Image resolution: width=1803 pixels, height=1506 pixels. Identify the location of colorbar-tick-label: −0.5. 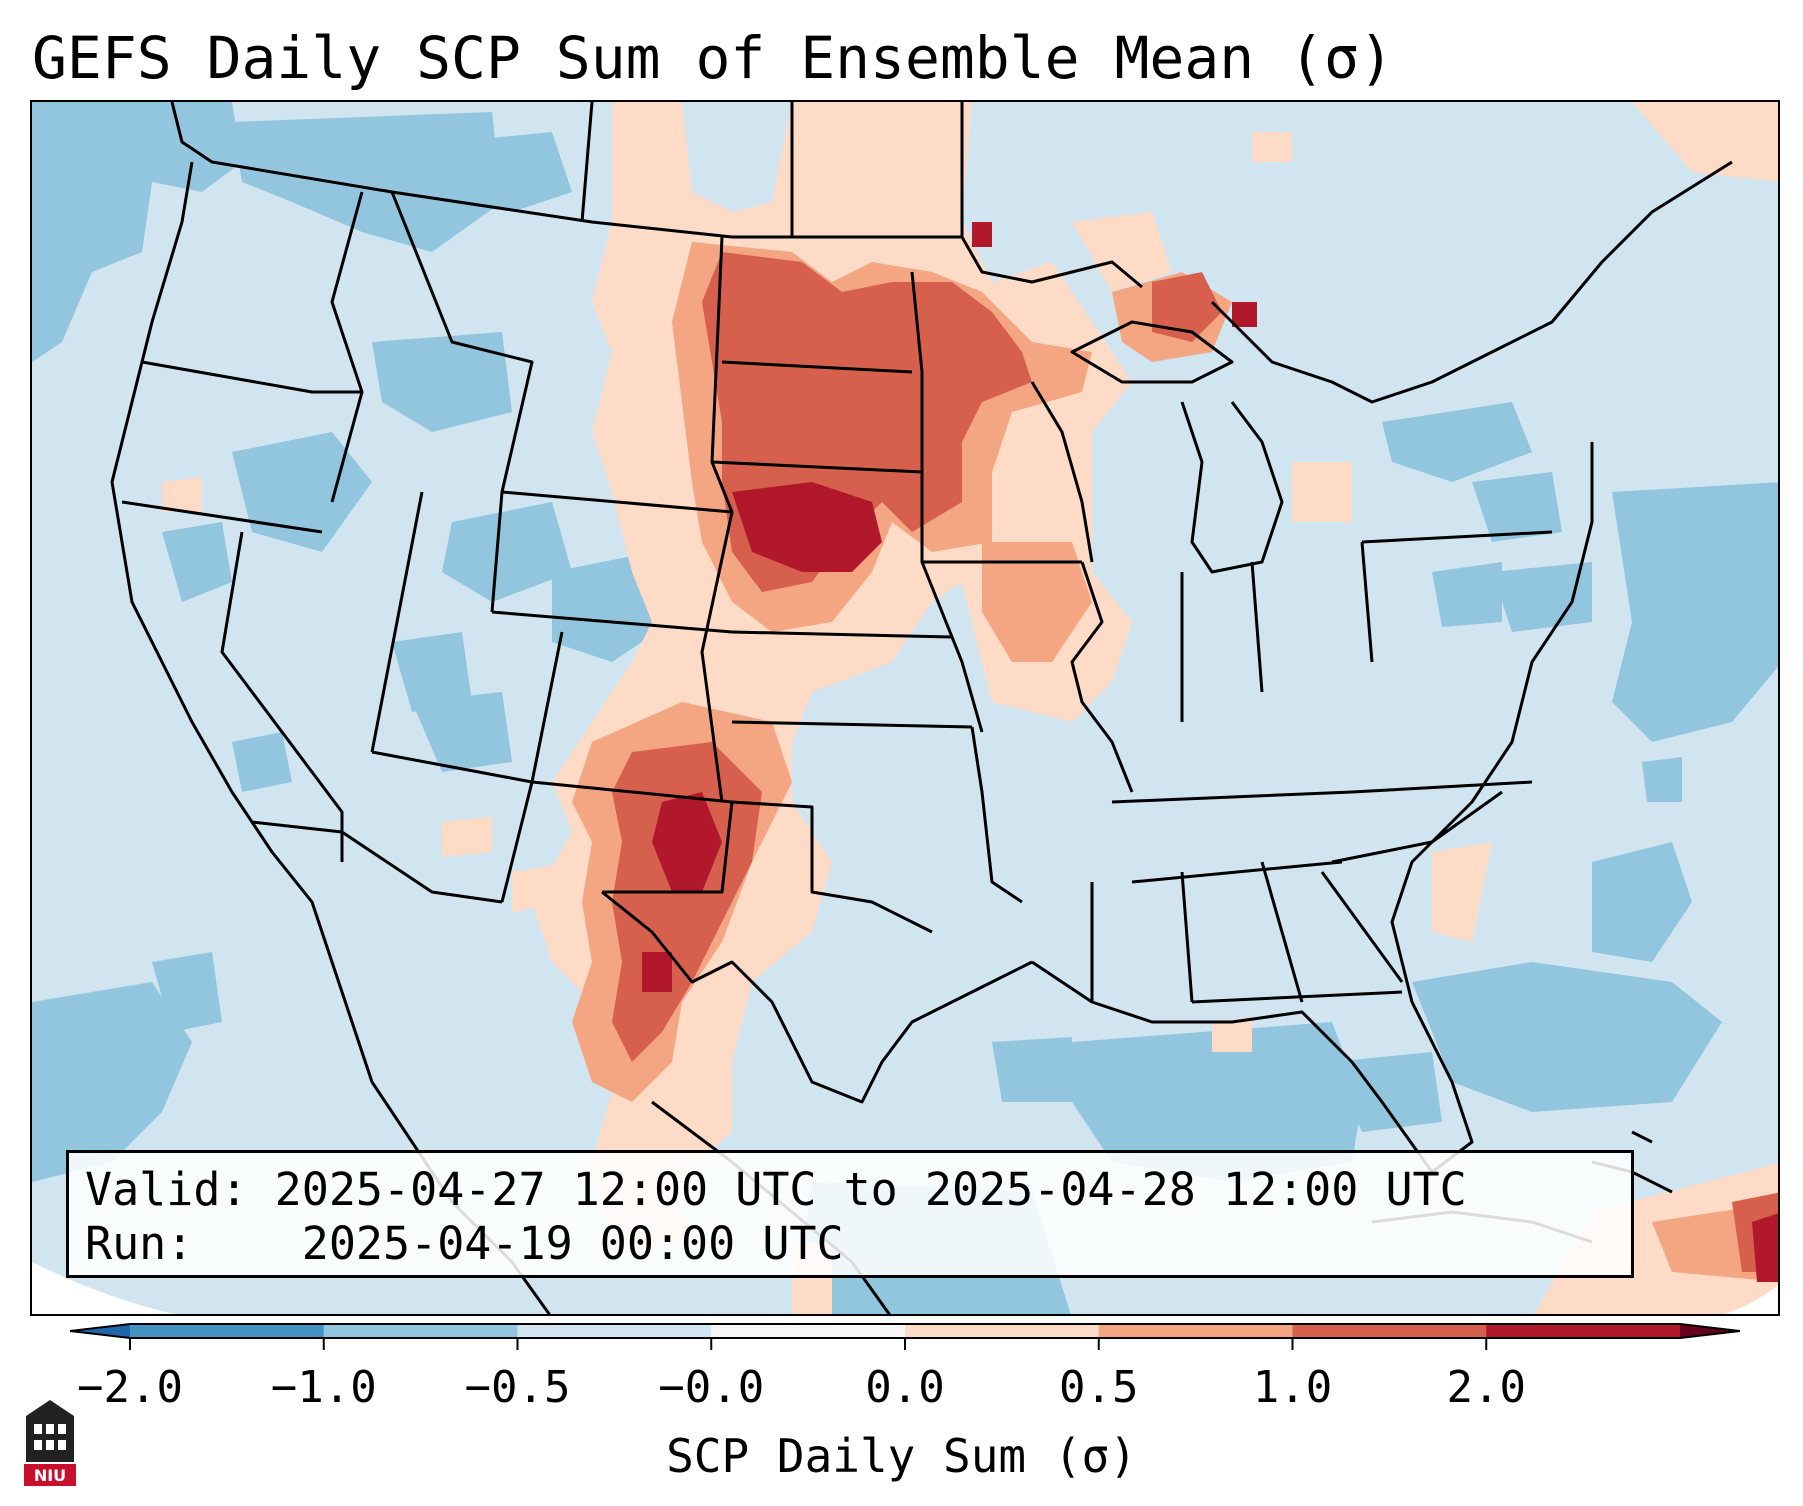
(517, 1387).